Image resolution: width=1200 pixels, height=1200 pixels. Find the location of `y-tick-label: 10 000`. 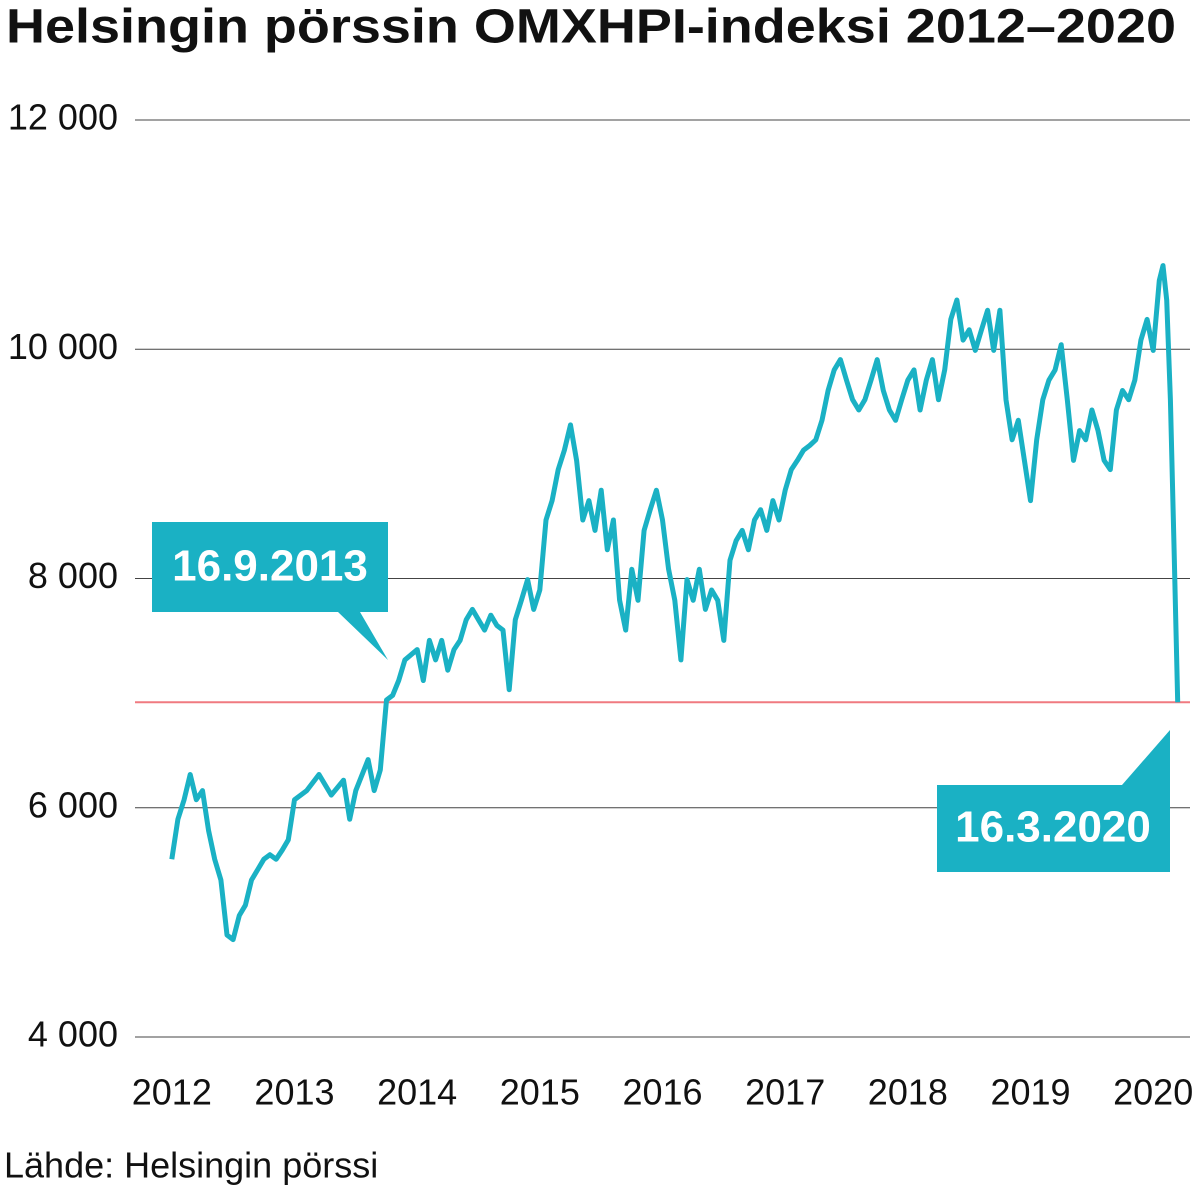

y-tick-label: 10 000 is located at coordinates (63, 346).